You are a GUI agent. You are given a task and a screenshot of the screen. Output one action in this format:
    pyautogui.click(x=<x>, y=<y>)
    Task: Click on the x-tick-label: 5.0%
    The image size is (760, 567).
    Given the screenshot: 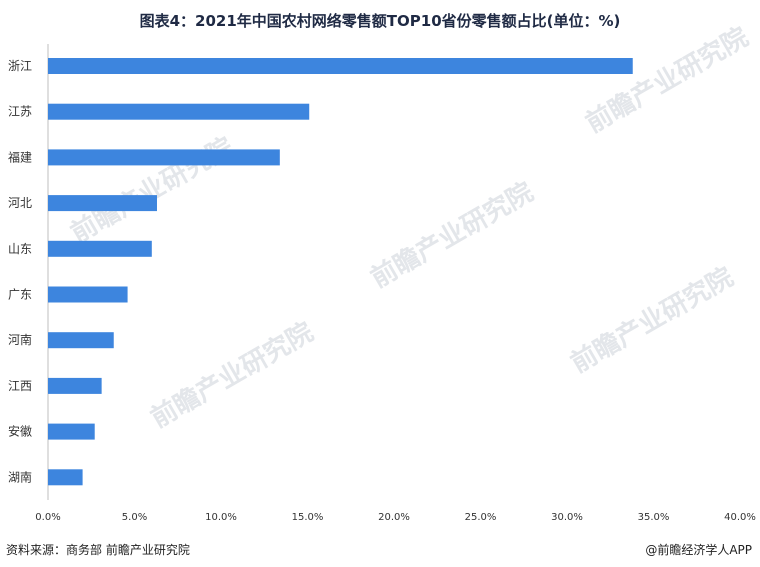 What is the action you would take?
    pyautogui.click(x=134, y=517)
    